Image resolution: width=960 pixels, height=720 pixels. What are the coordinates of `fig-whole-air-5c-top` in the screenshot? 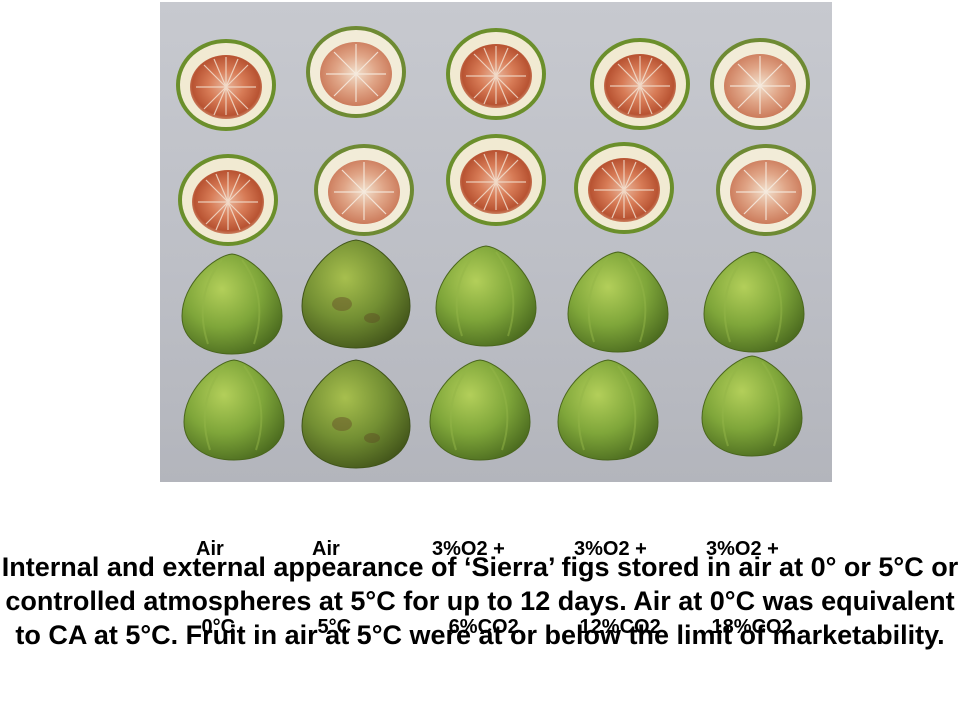 It's located at (356, 294).